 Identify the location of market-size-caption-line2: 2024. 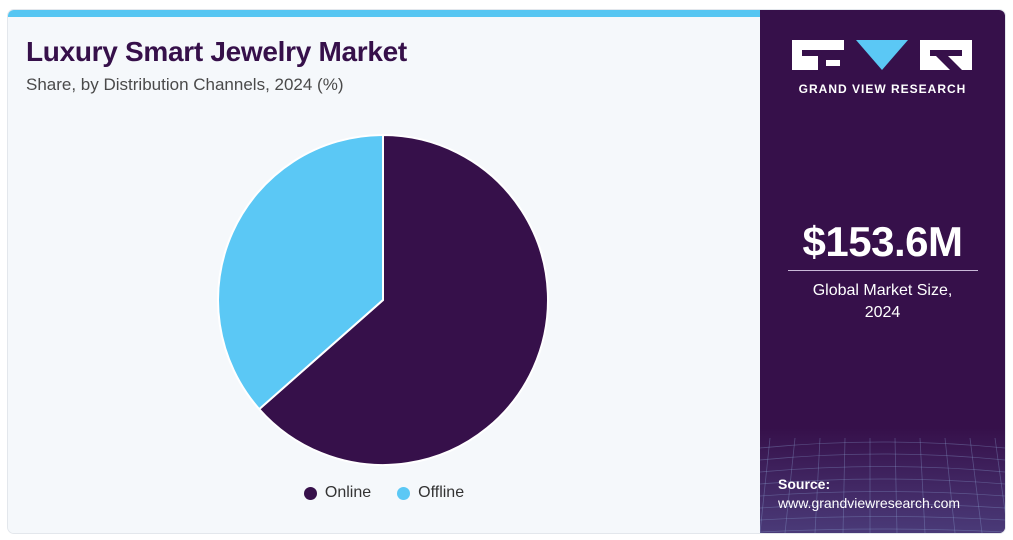
(882, 312).